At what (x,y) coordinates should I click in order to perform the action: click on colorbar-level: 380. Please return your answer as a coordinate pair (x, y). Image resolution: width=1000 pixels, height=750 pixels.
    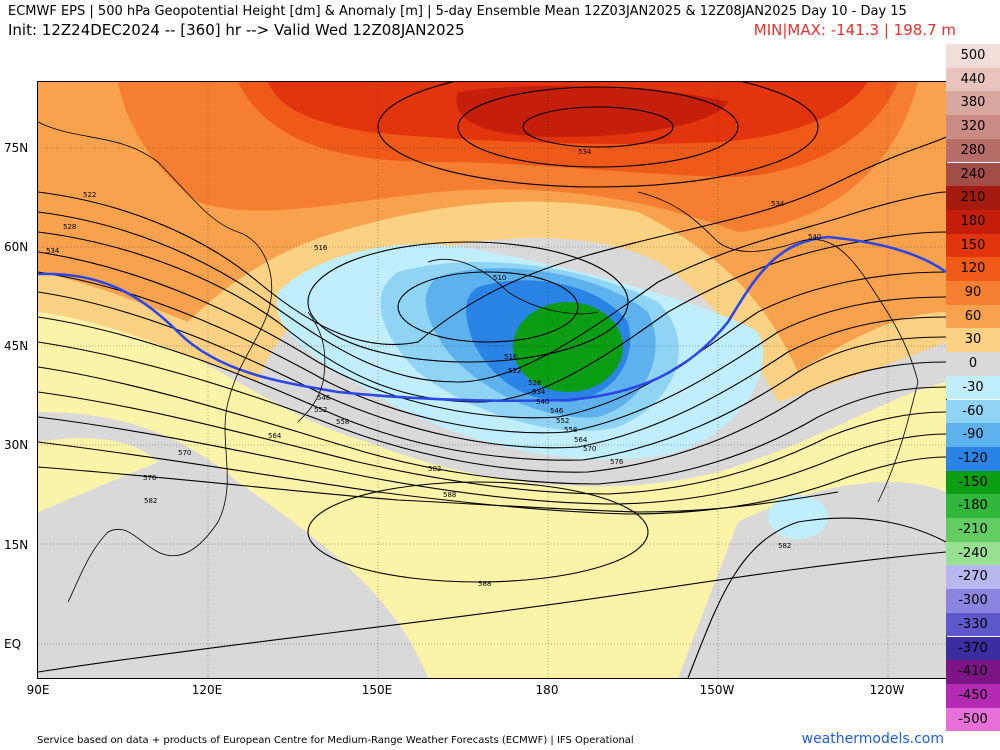
    Looking at the image, I should click on (973, 103).